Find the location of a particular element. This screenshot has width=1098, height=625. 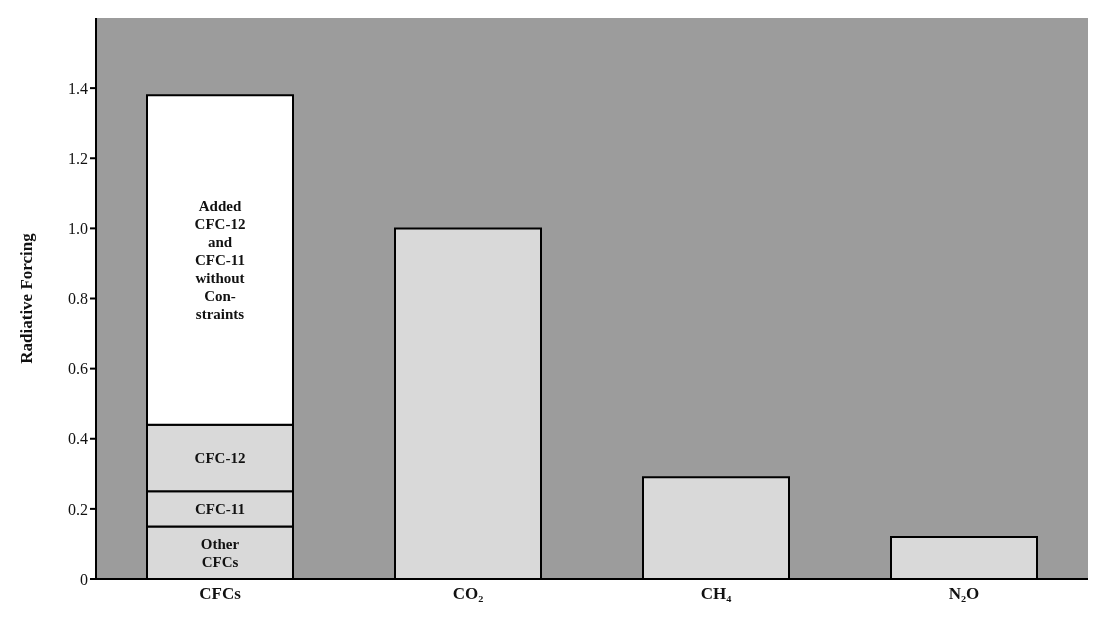

x-tick-label: CO₂ is located at coordinates (468, 594).